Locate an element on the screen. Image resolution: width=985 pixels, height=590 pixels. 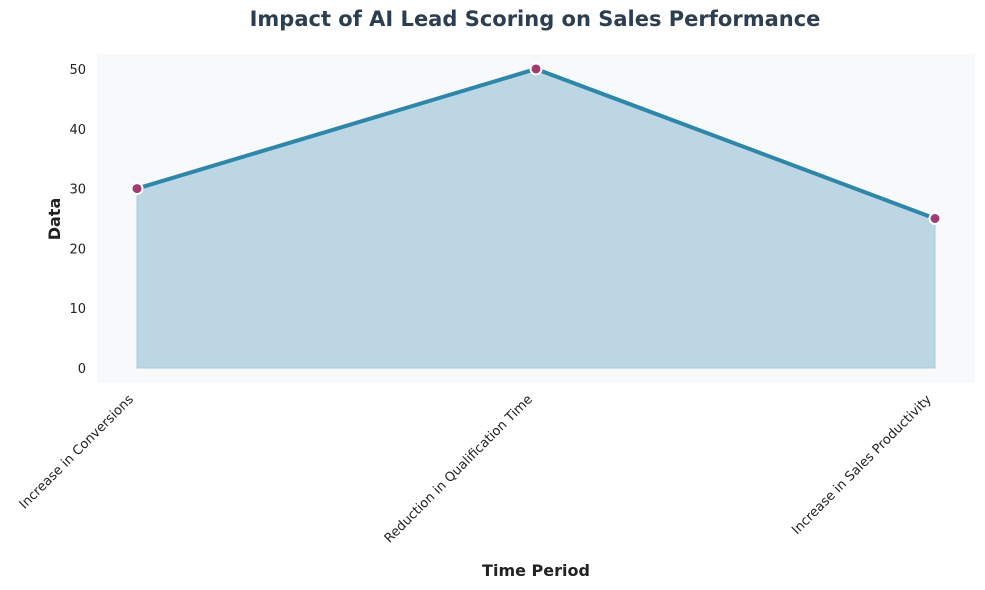
x-axis-title: Time Period is located at coordinates (536, 570).